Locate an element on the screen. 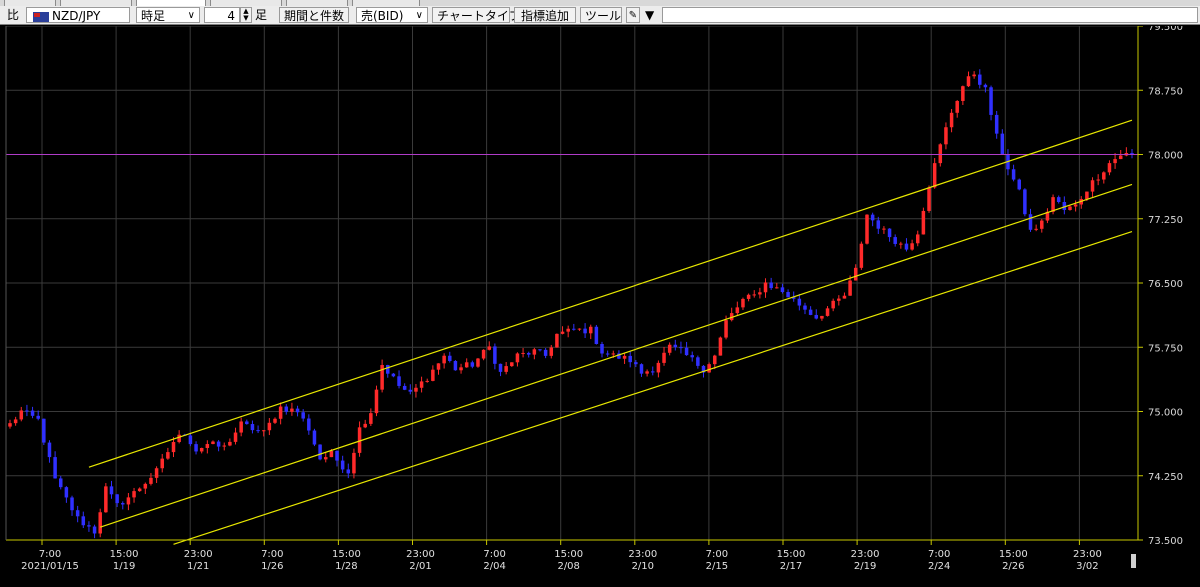 Image resolution: width=1200 pixels, height=587 pixels. date-tick-label: 2/15 is located at coordinates (717, 566).